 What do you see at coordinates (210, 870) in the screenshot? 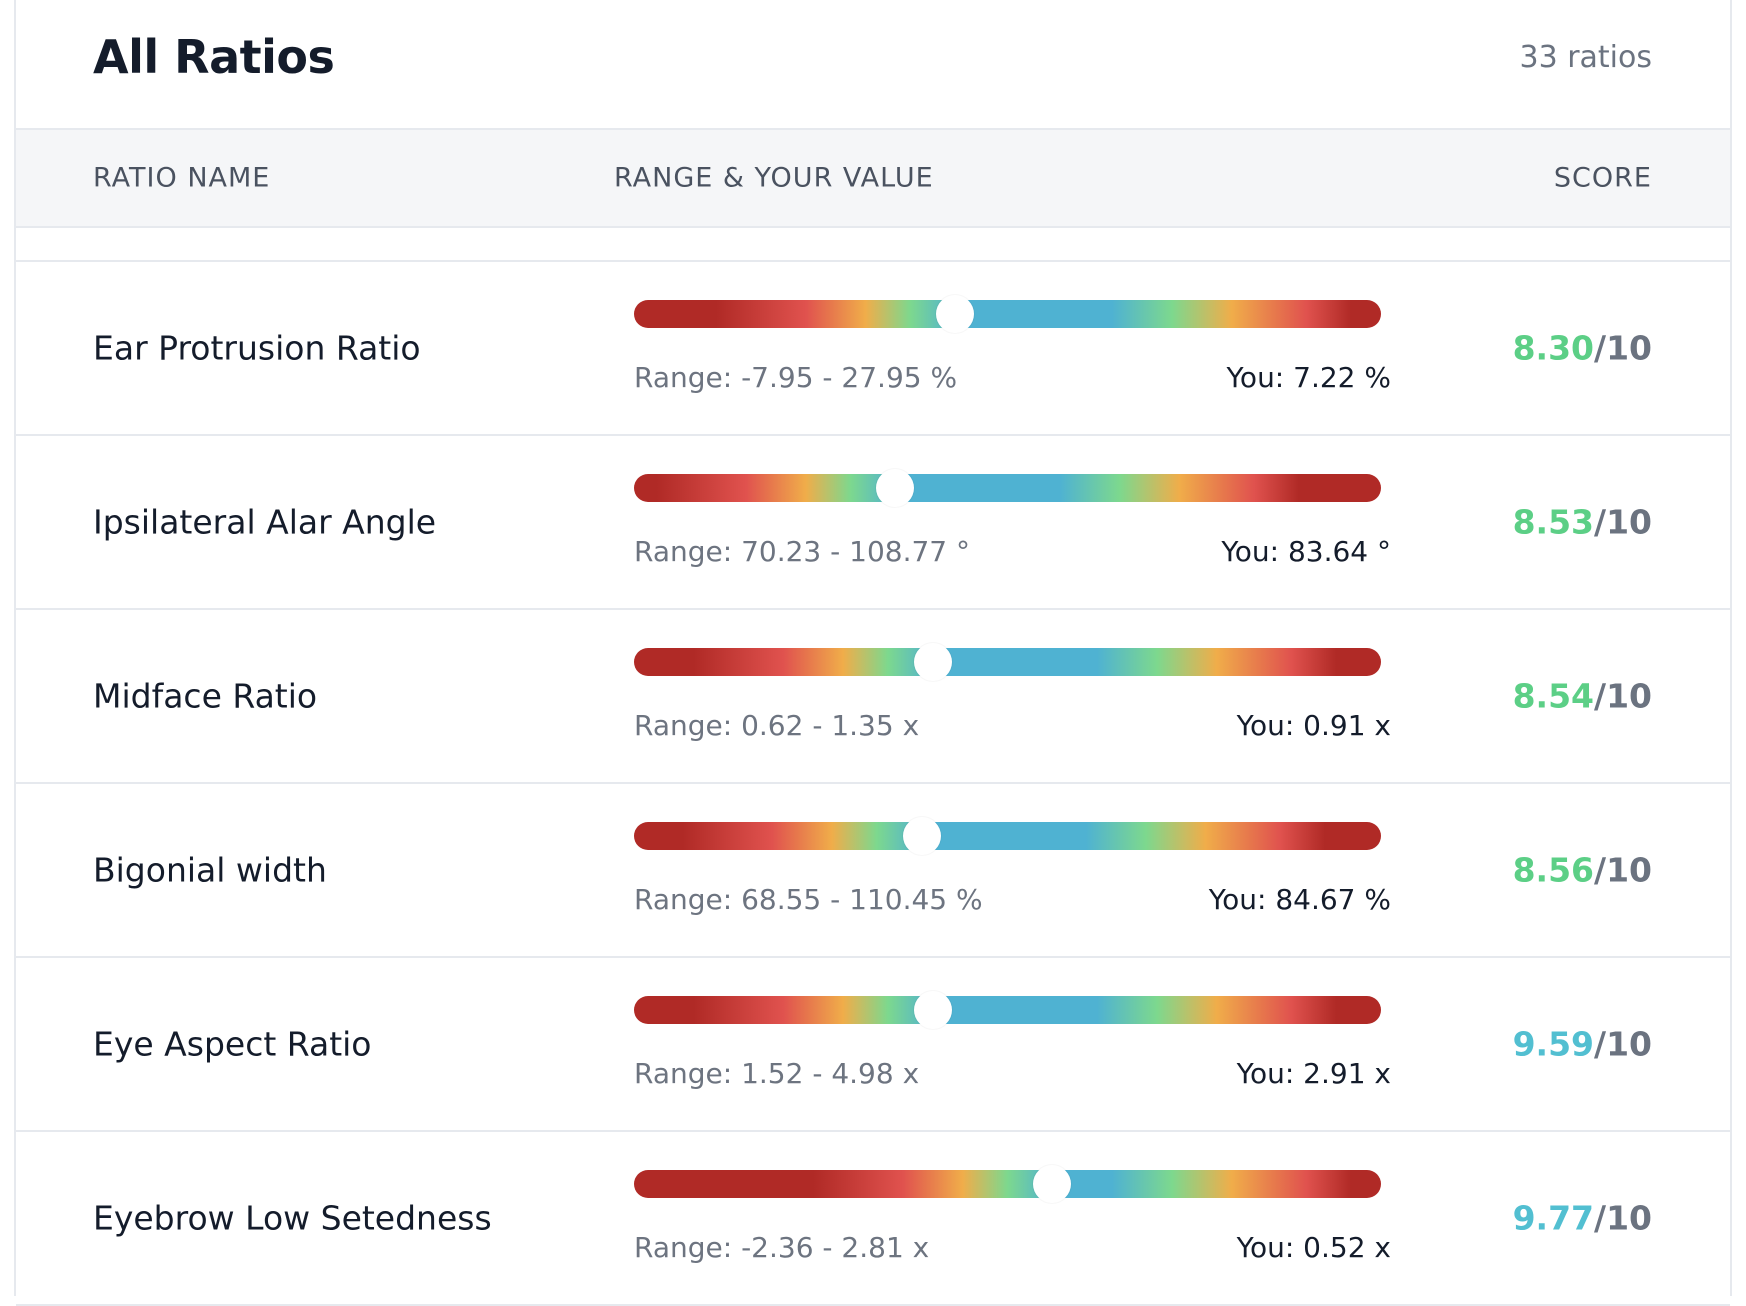
I see `ratio-name: Bigonial width` at bounding box center [210, 870].